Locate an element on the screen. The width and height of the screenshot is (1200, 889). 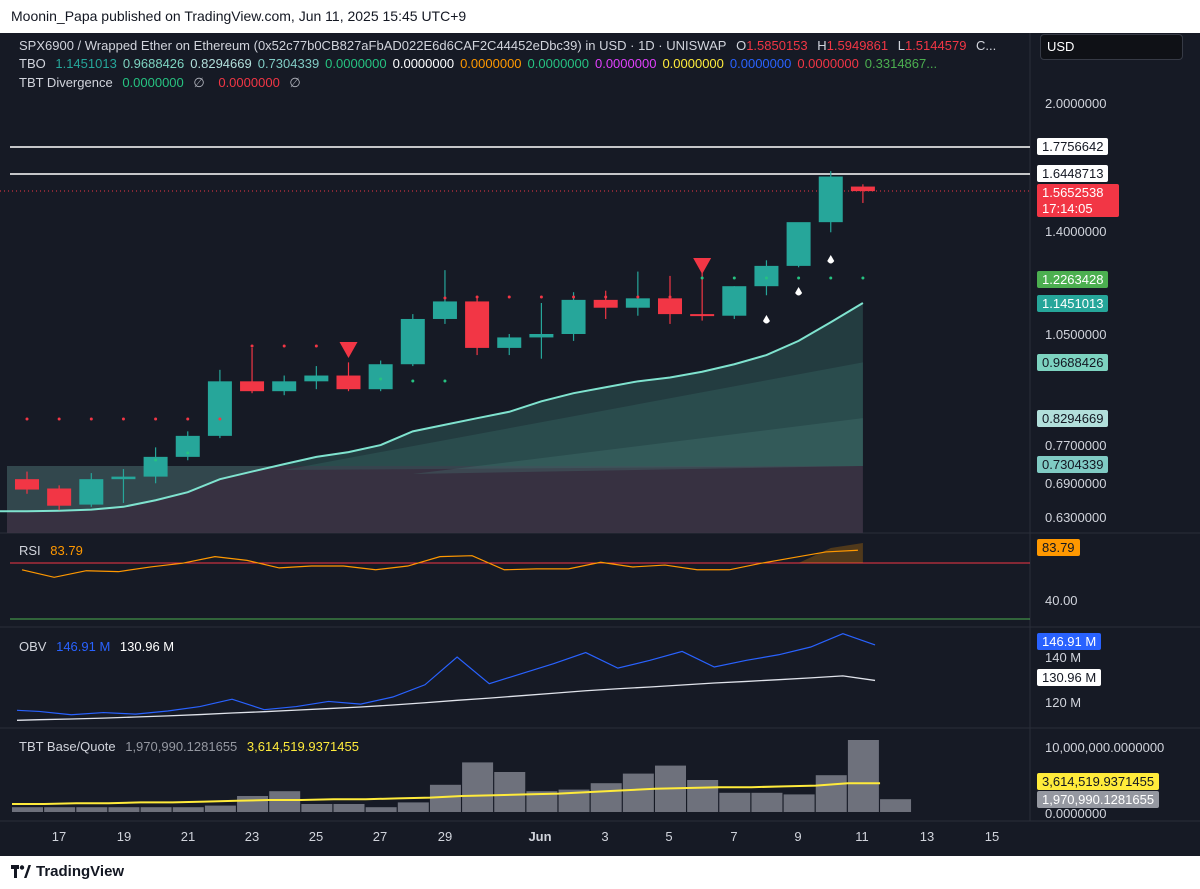
tbt-bq-tag-vol: 1,970,990.1281655 is located at coordinates (1098, 799).